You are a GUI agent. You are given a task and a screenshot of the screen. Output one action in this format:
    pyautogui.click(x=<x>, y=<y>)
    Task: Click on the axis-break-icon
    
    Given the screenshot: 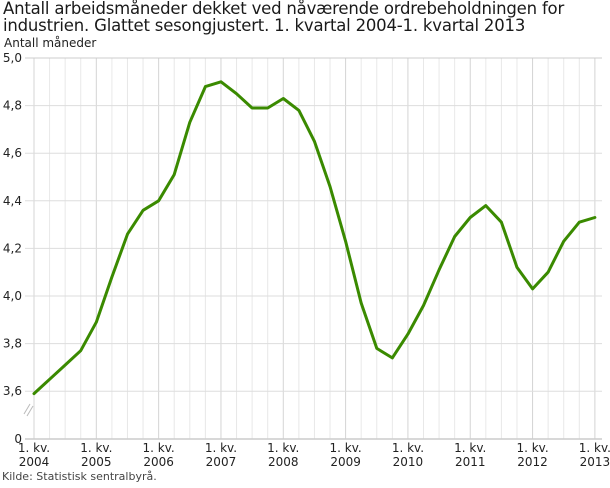 What is the action you would take?
    pyautogui.click(x=28, y=410)
    